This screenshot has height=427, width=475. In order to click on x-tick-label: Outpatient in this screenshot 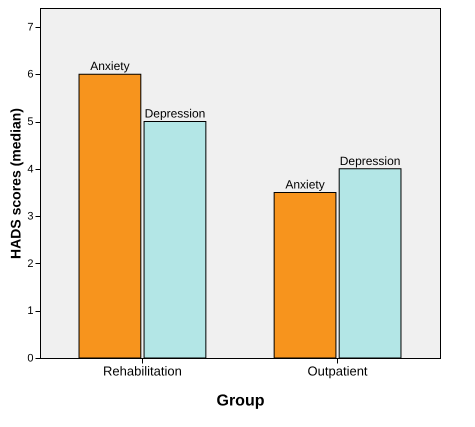, I will do `click(338, 371)`.